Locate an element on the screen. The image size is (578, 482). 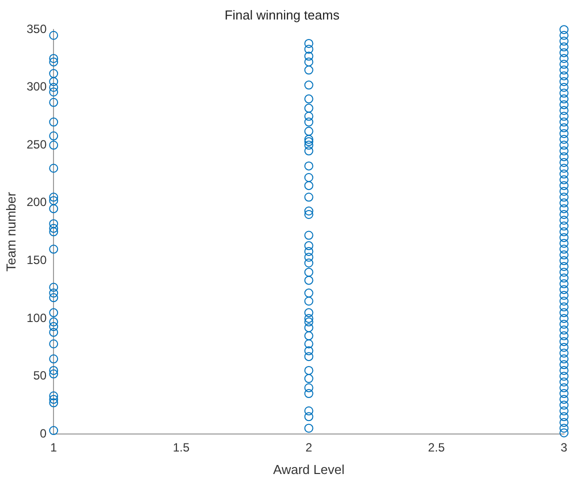
x-tick-label: 3 is located at coordinates (564, 447).